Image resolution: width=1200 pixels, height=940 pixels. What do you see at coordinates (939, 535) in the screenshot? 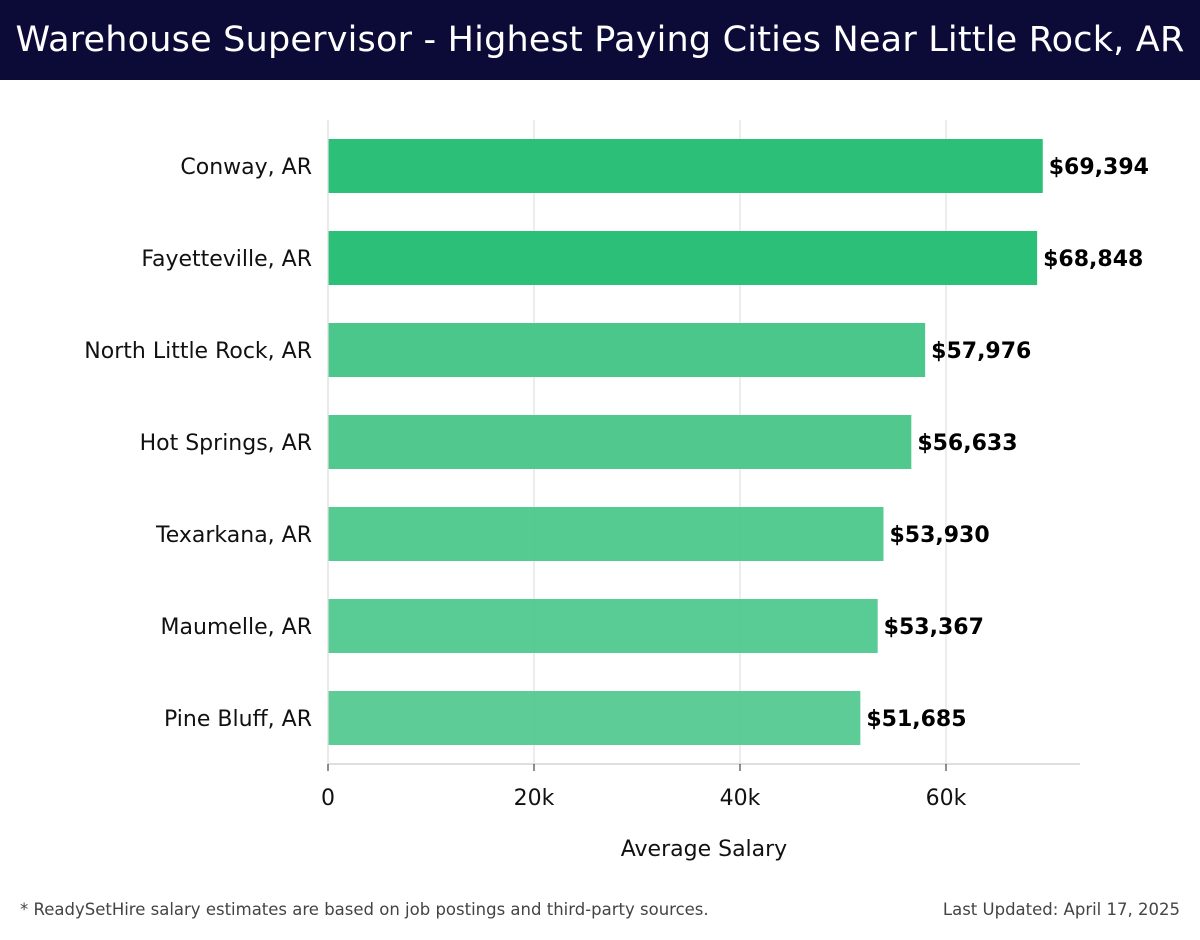
I see `value-label: $53,930` at bounding box center [939, 535].